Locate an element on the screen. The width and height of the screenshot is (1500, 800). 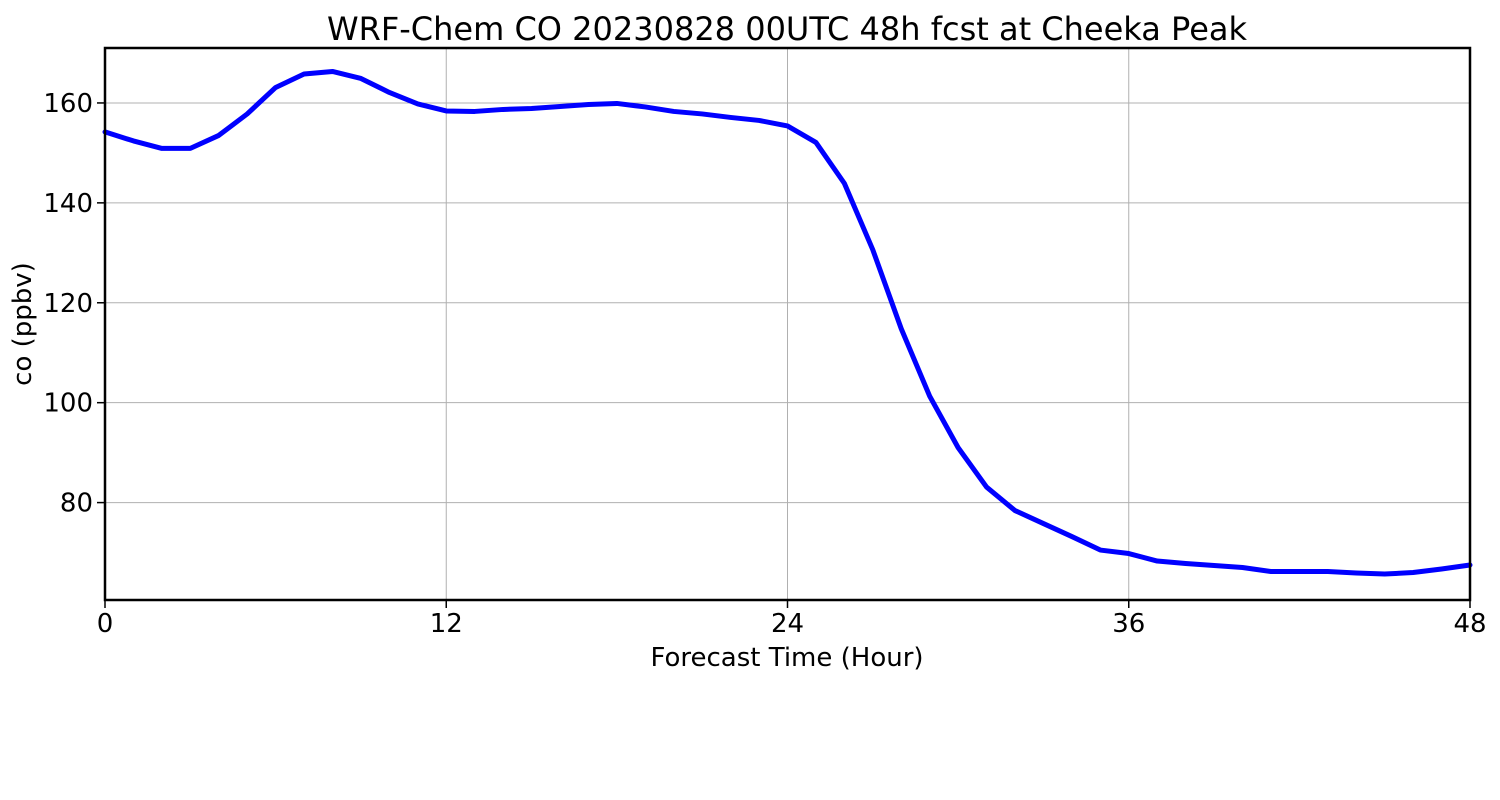
y-tick-label: 140 is located at coordinates (68, 204).